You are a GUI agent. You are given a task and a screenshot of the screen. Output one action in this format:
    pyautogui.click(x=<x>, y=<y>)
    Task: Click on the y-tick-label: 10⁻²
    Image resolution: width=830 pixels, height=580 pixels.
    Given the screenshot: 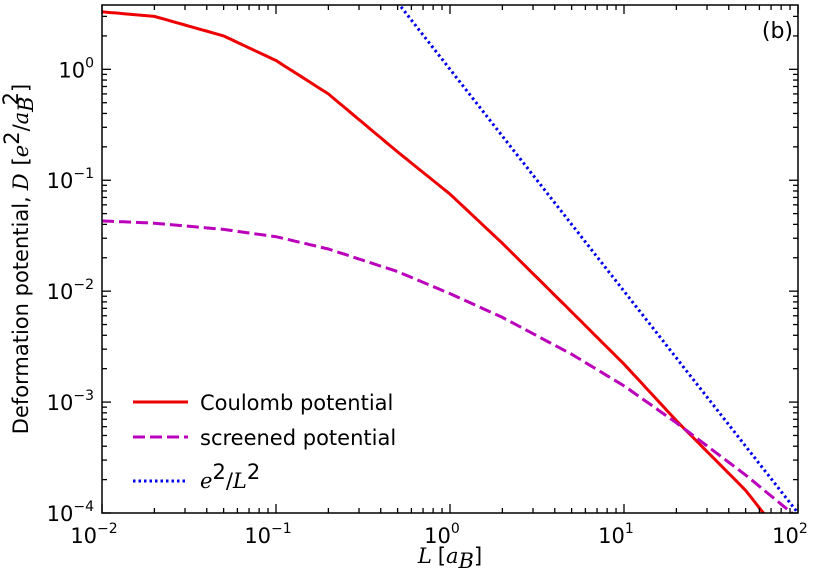 What is the action you would take?
    pyautogui.click(x=70, y=290)
    